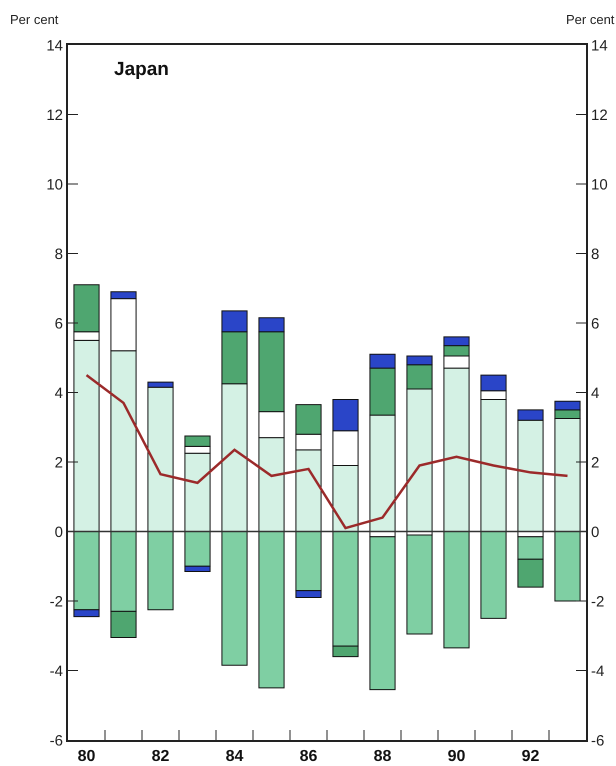 This screenshot has height=766, width=616. What do you see at coordinates (58, 463) in the screenshot?
I see `y-tick-label: 2` at bounding box center [58, 463].